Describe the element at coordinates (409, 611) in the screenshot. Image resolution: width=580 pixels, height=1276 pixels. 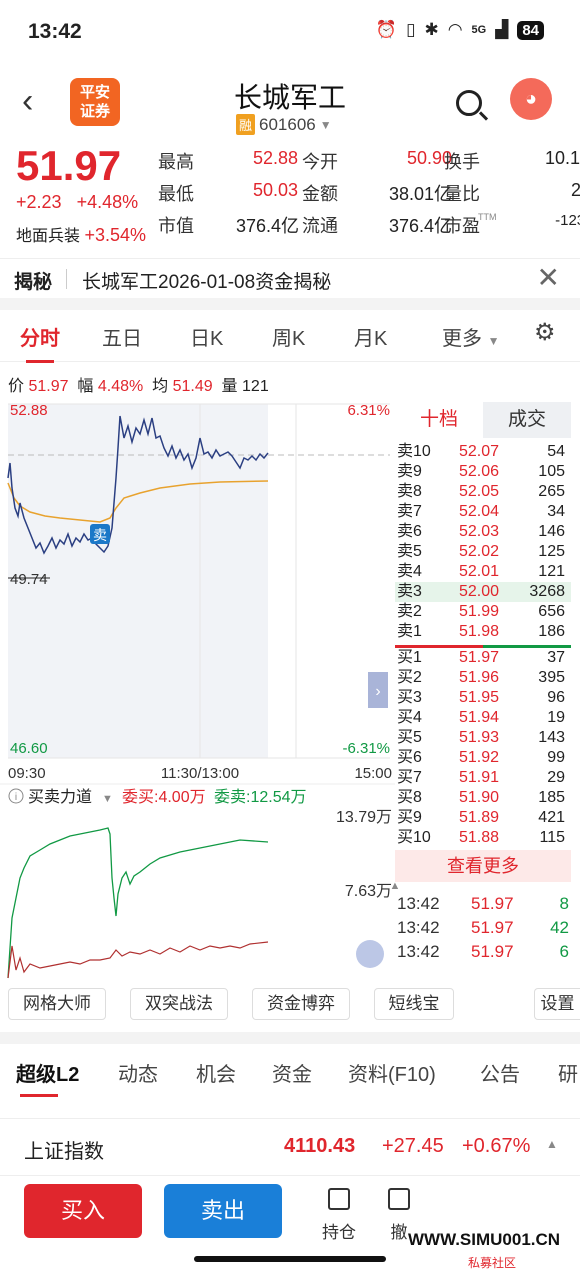
I see `order-level: 卖2` at that location.